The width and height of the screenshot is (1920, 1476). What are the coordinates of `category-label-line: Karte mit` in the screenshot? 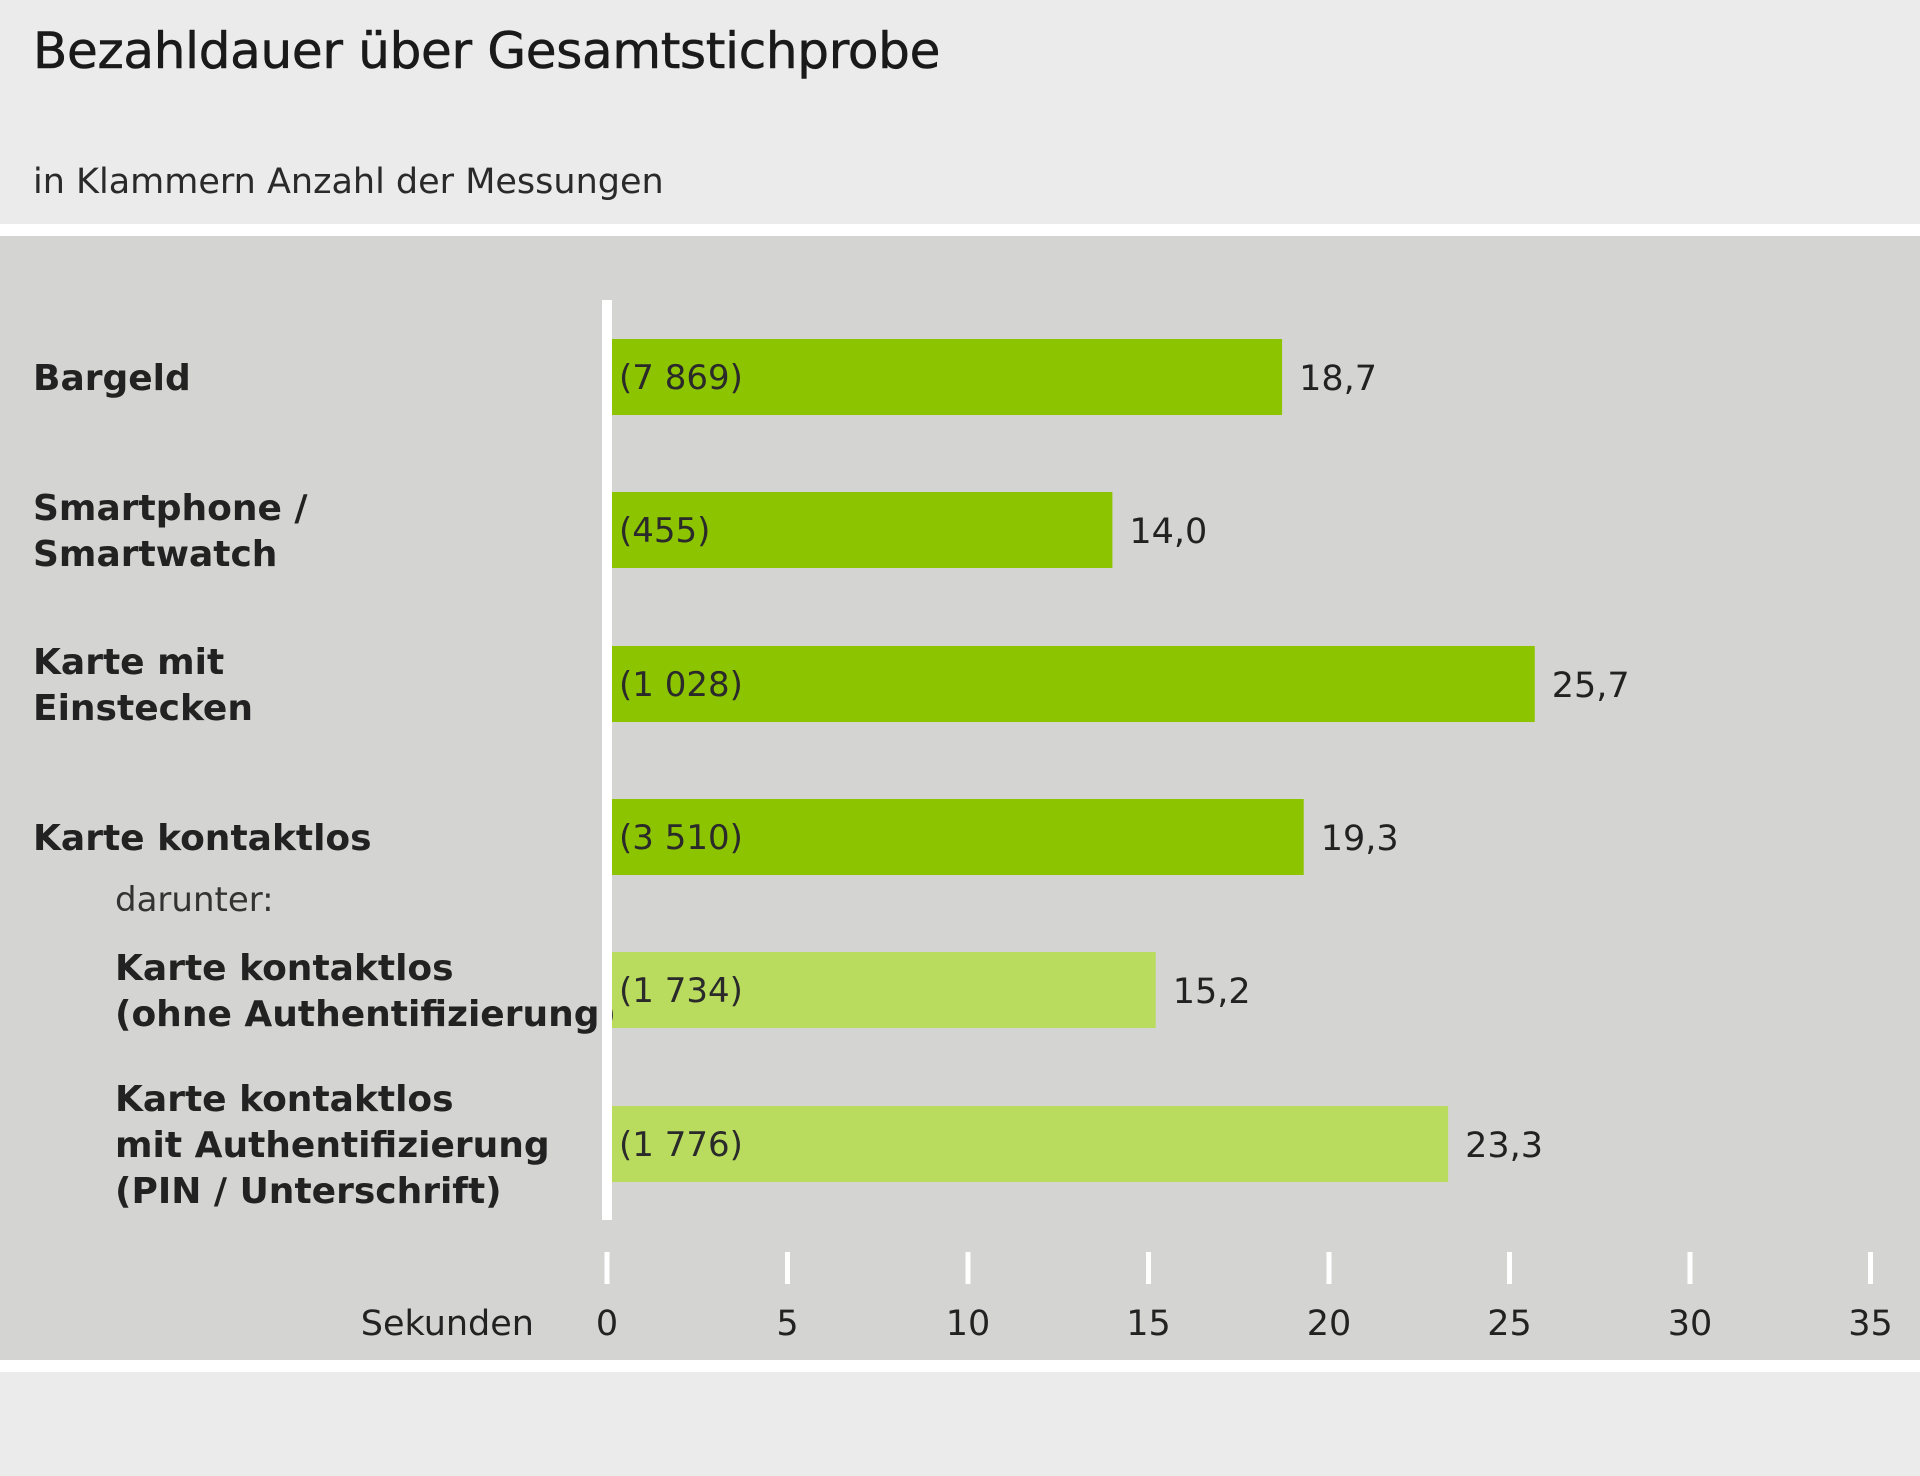 It's located at (128, 662).